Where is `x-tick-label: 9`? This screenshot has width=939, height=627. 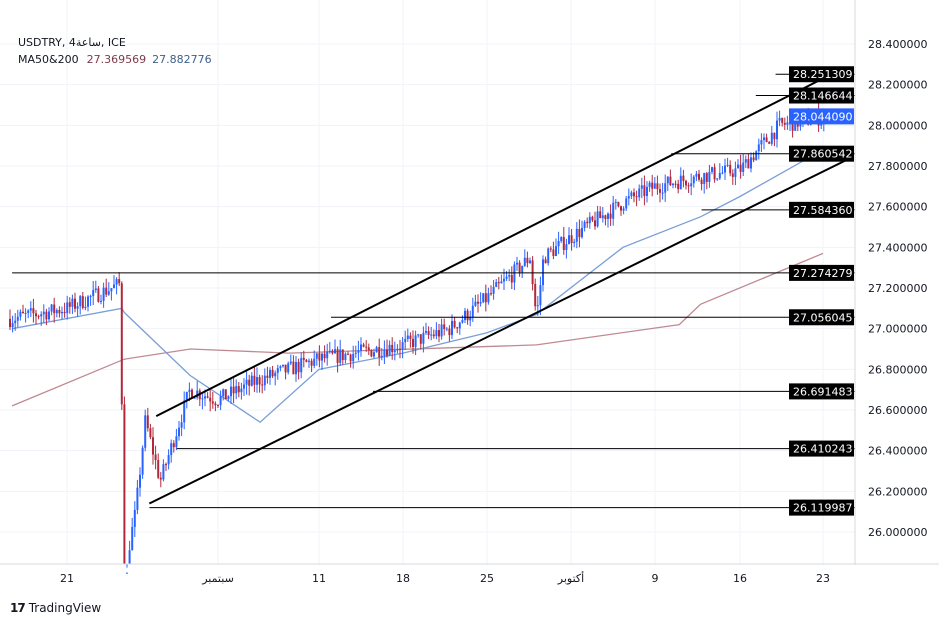 x-tick-label: 9 is located at coordinates (655, 578).